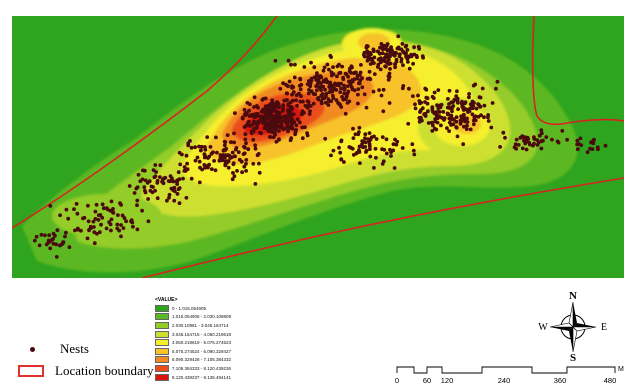 Image resolution: width=624 pixels, height=385 pixels. What do you see at coordinates (74, 348) in the screenshot?
I see `legend-nests-label: Nests` at bounding box center [74, 348].